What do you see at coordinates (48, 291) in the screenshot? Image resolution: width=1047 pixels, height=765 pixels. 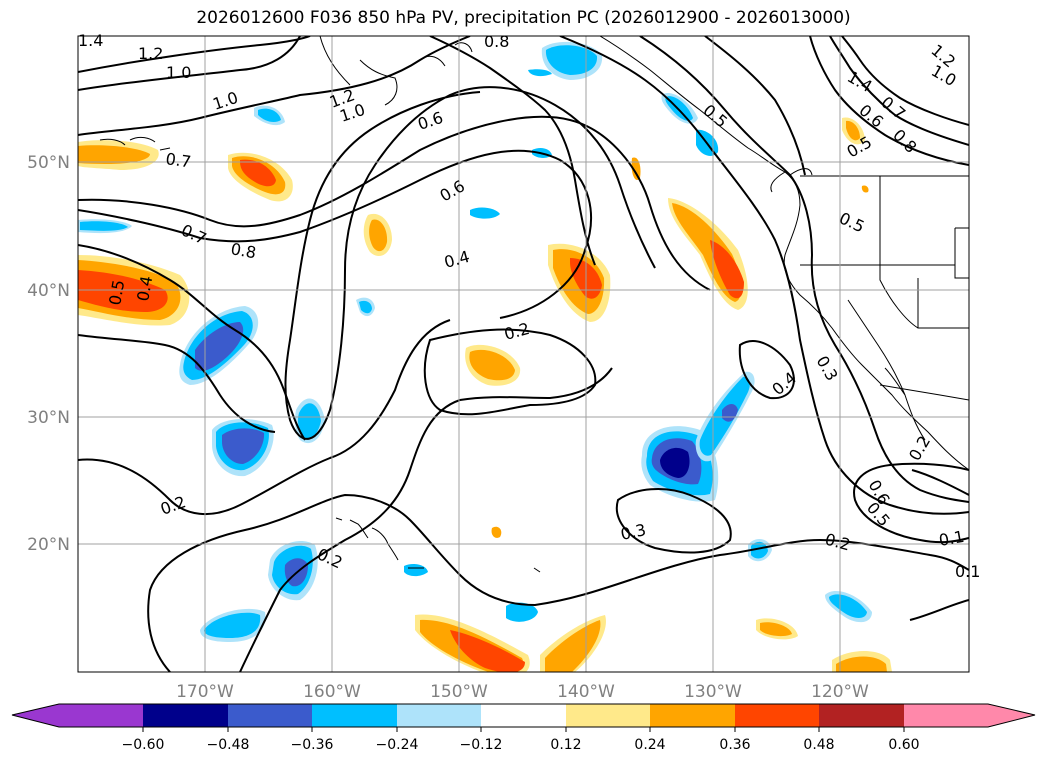 I see `lat-tick-label: 40°N` at bounding box center [48, 291].